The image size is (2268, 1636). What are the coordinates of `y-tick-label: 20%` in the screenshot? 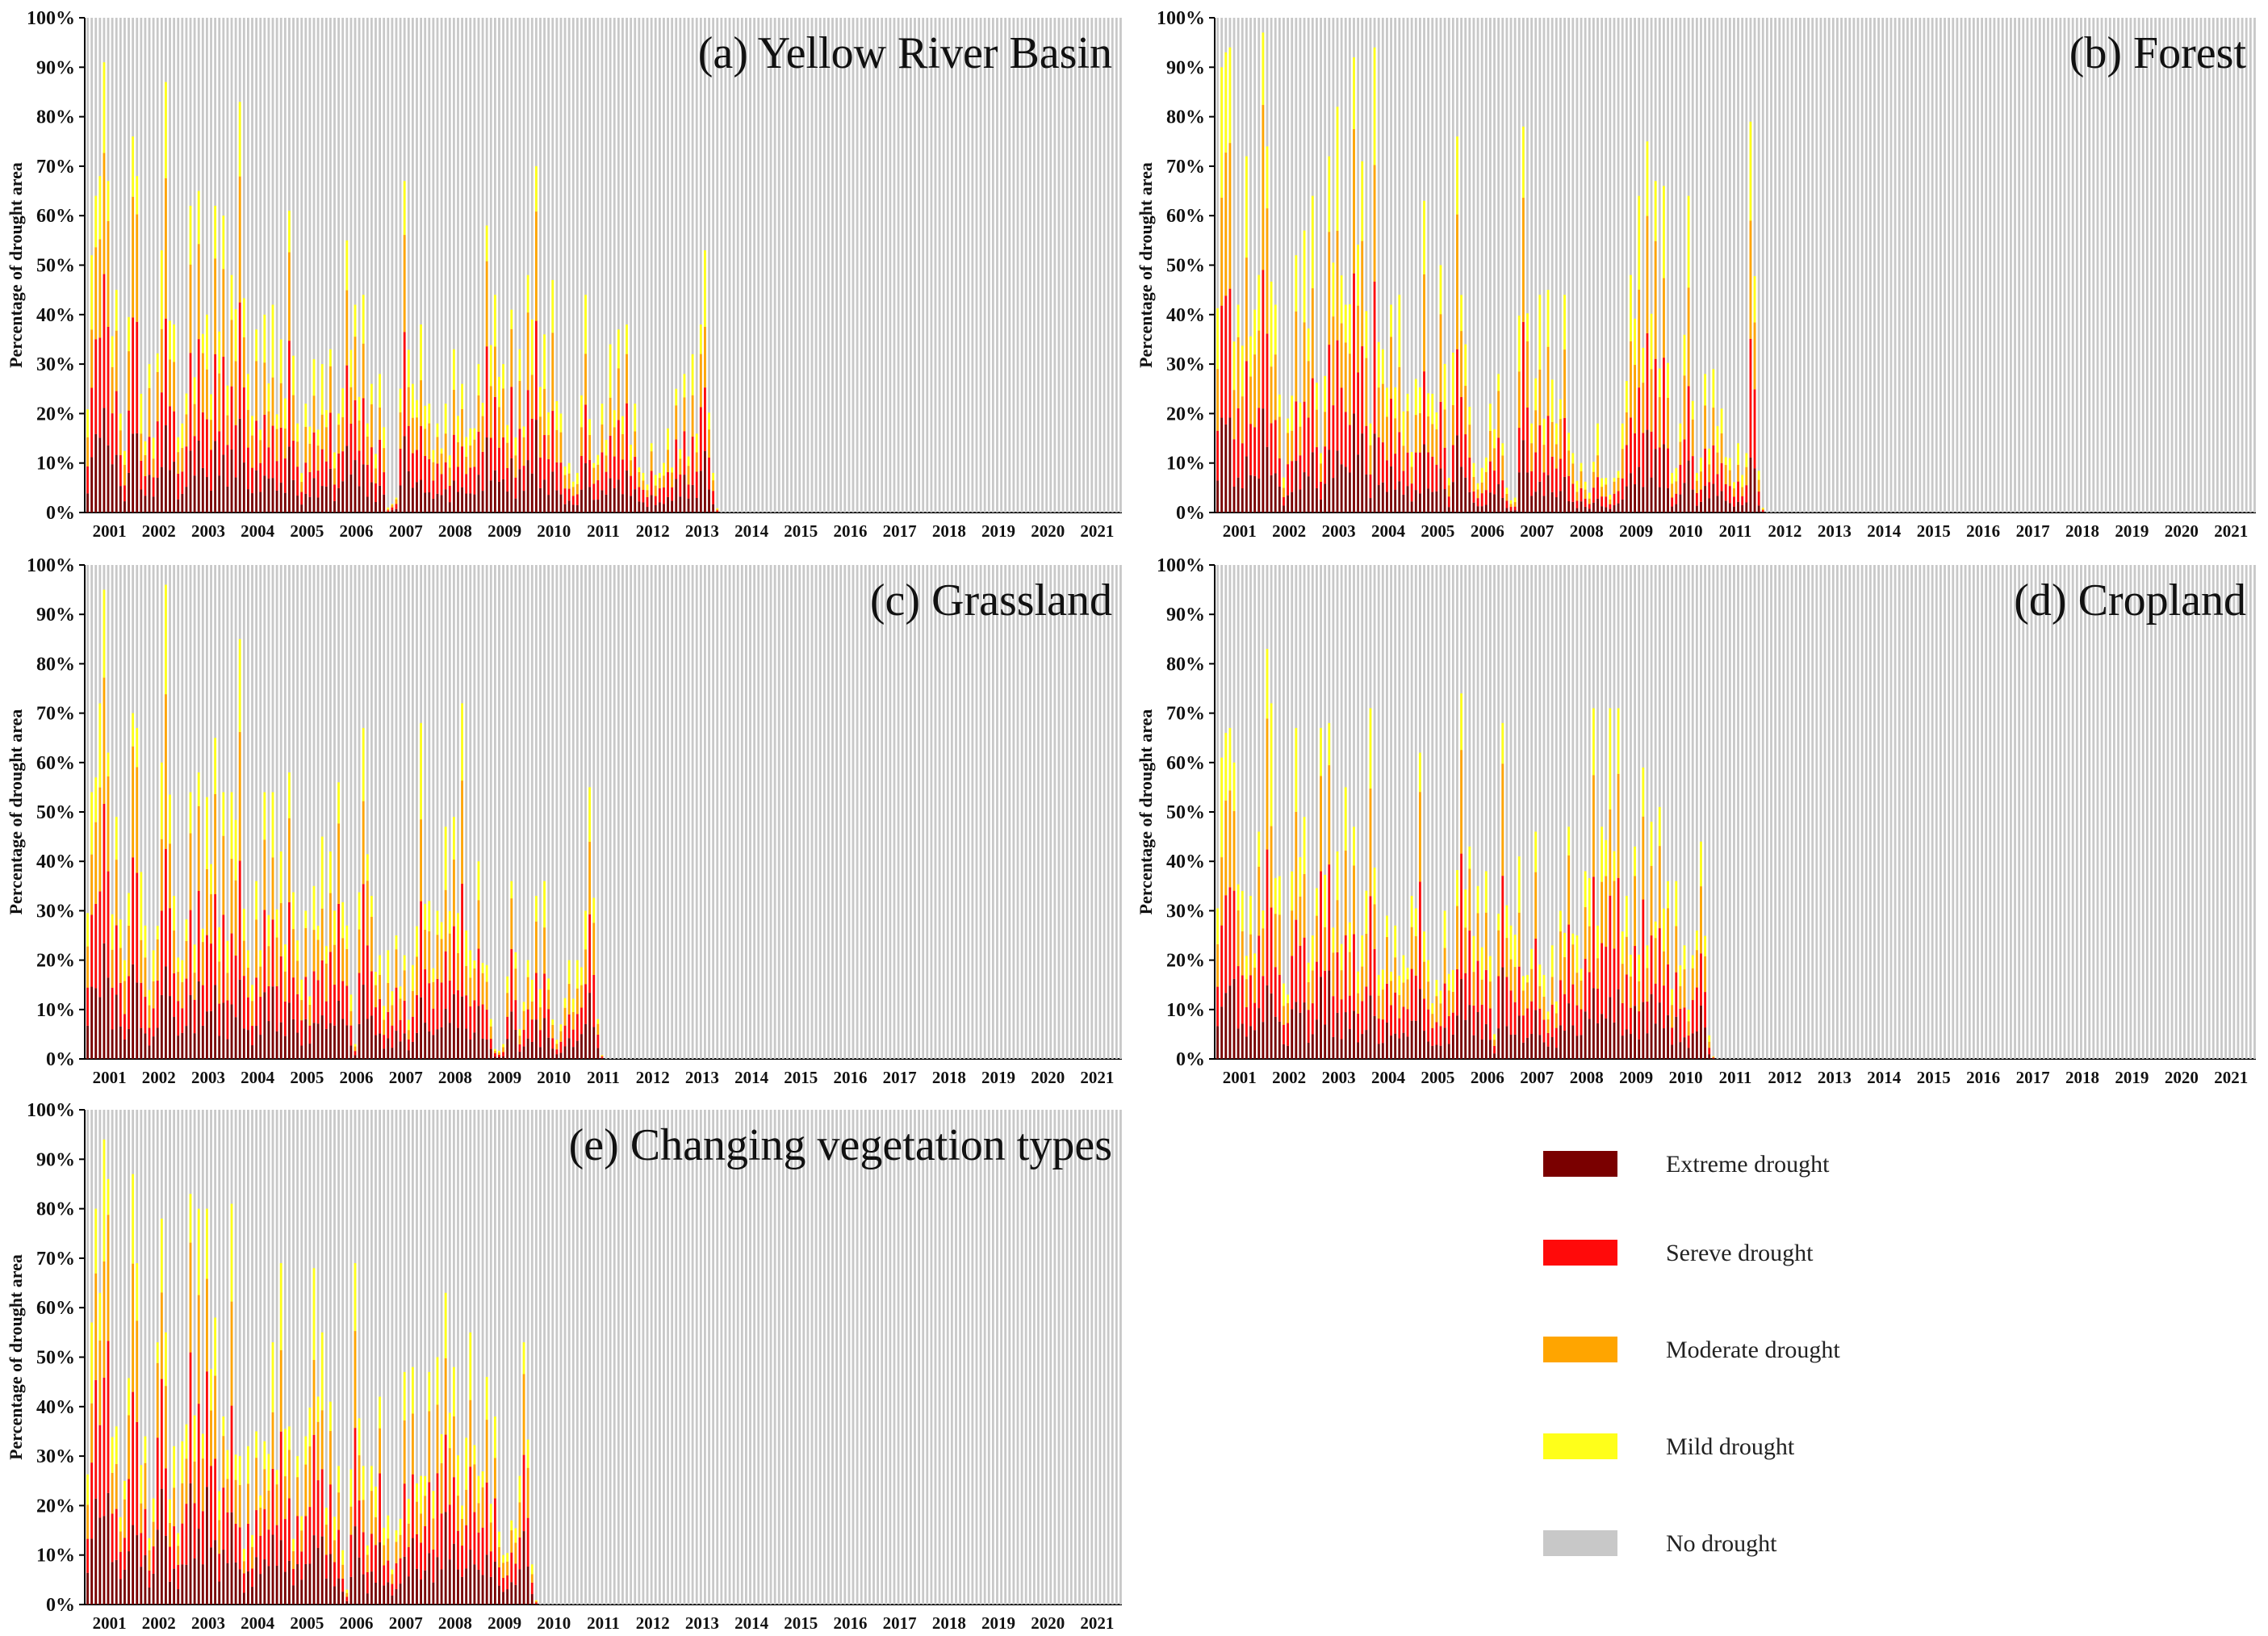 It's located at (56, 961).